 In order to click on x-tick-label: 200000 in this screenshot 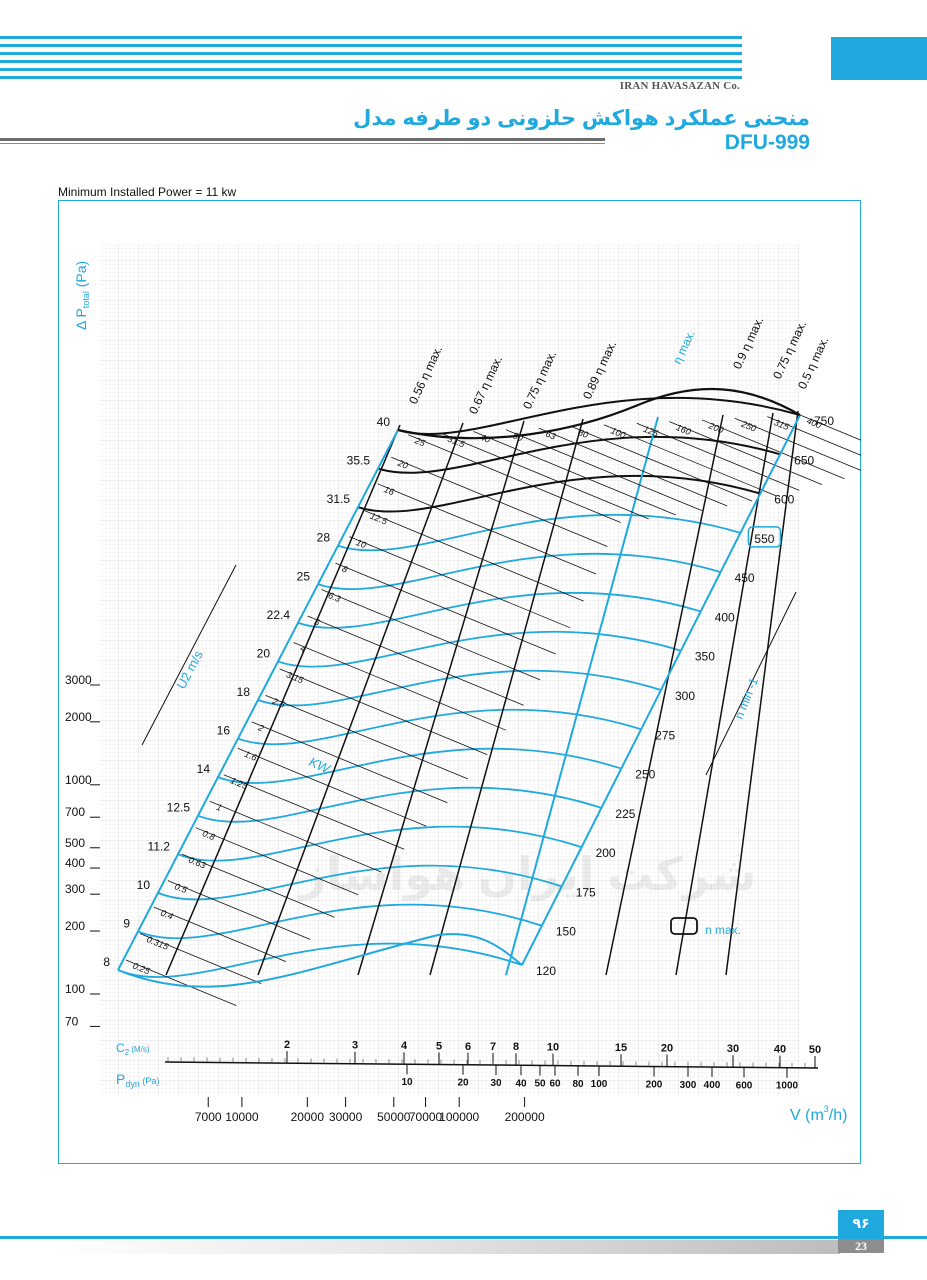, I will do `click(525, 1117)`.